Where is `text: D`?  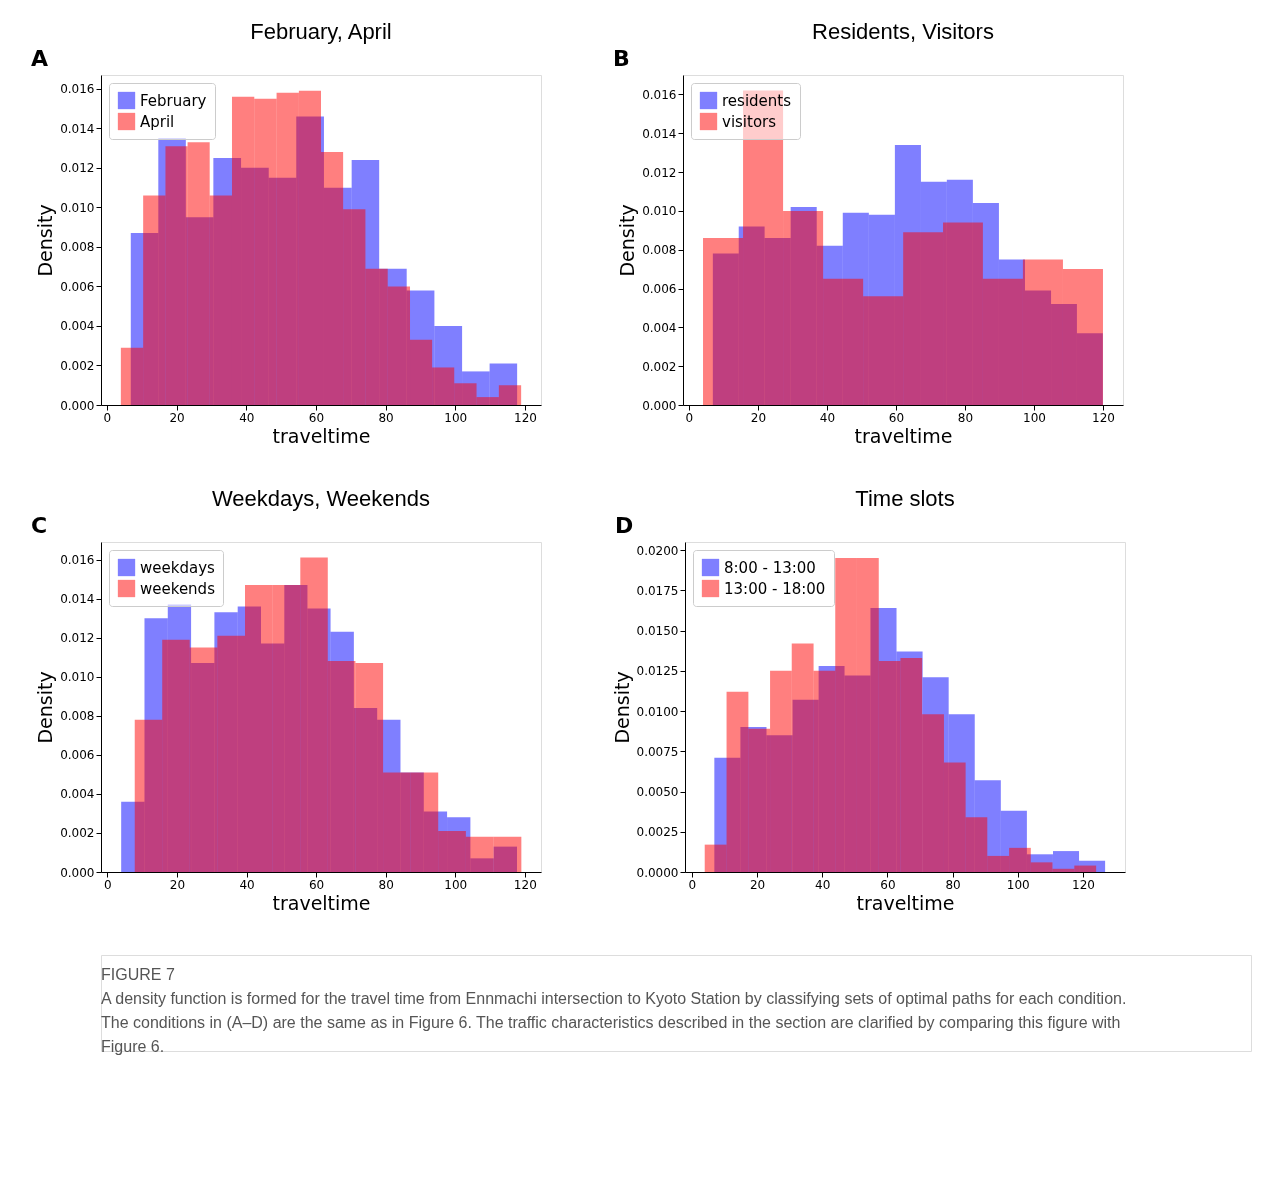
text: D is located at coordinates (624, 525).